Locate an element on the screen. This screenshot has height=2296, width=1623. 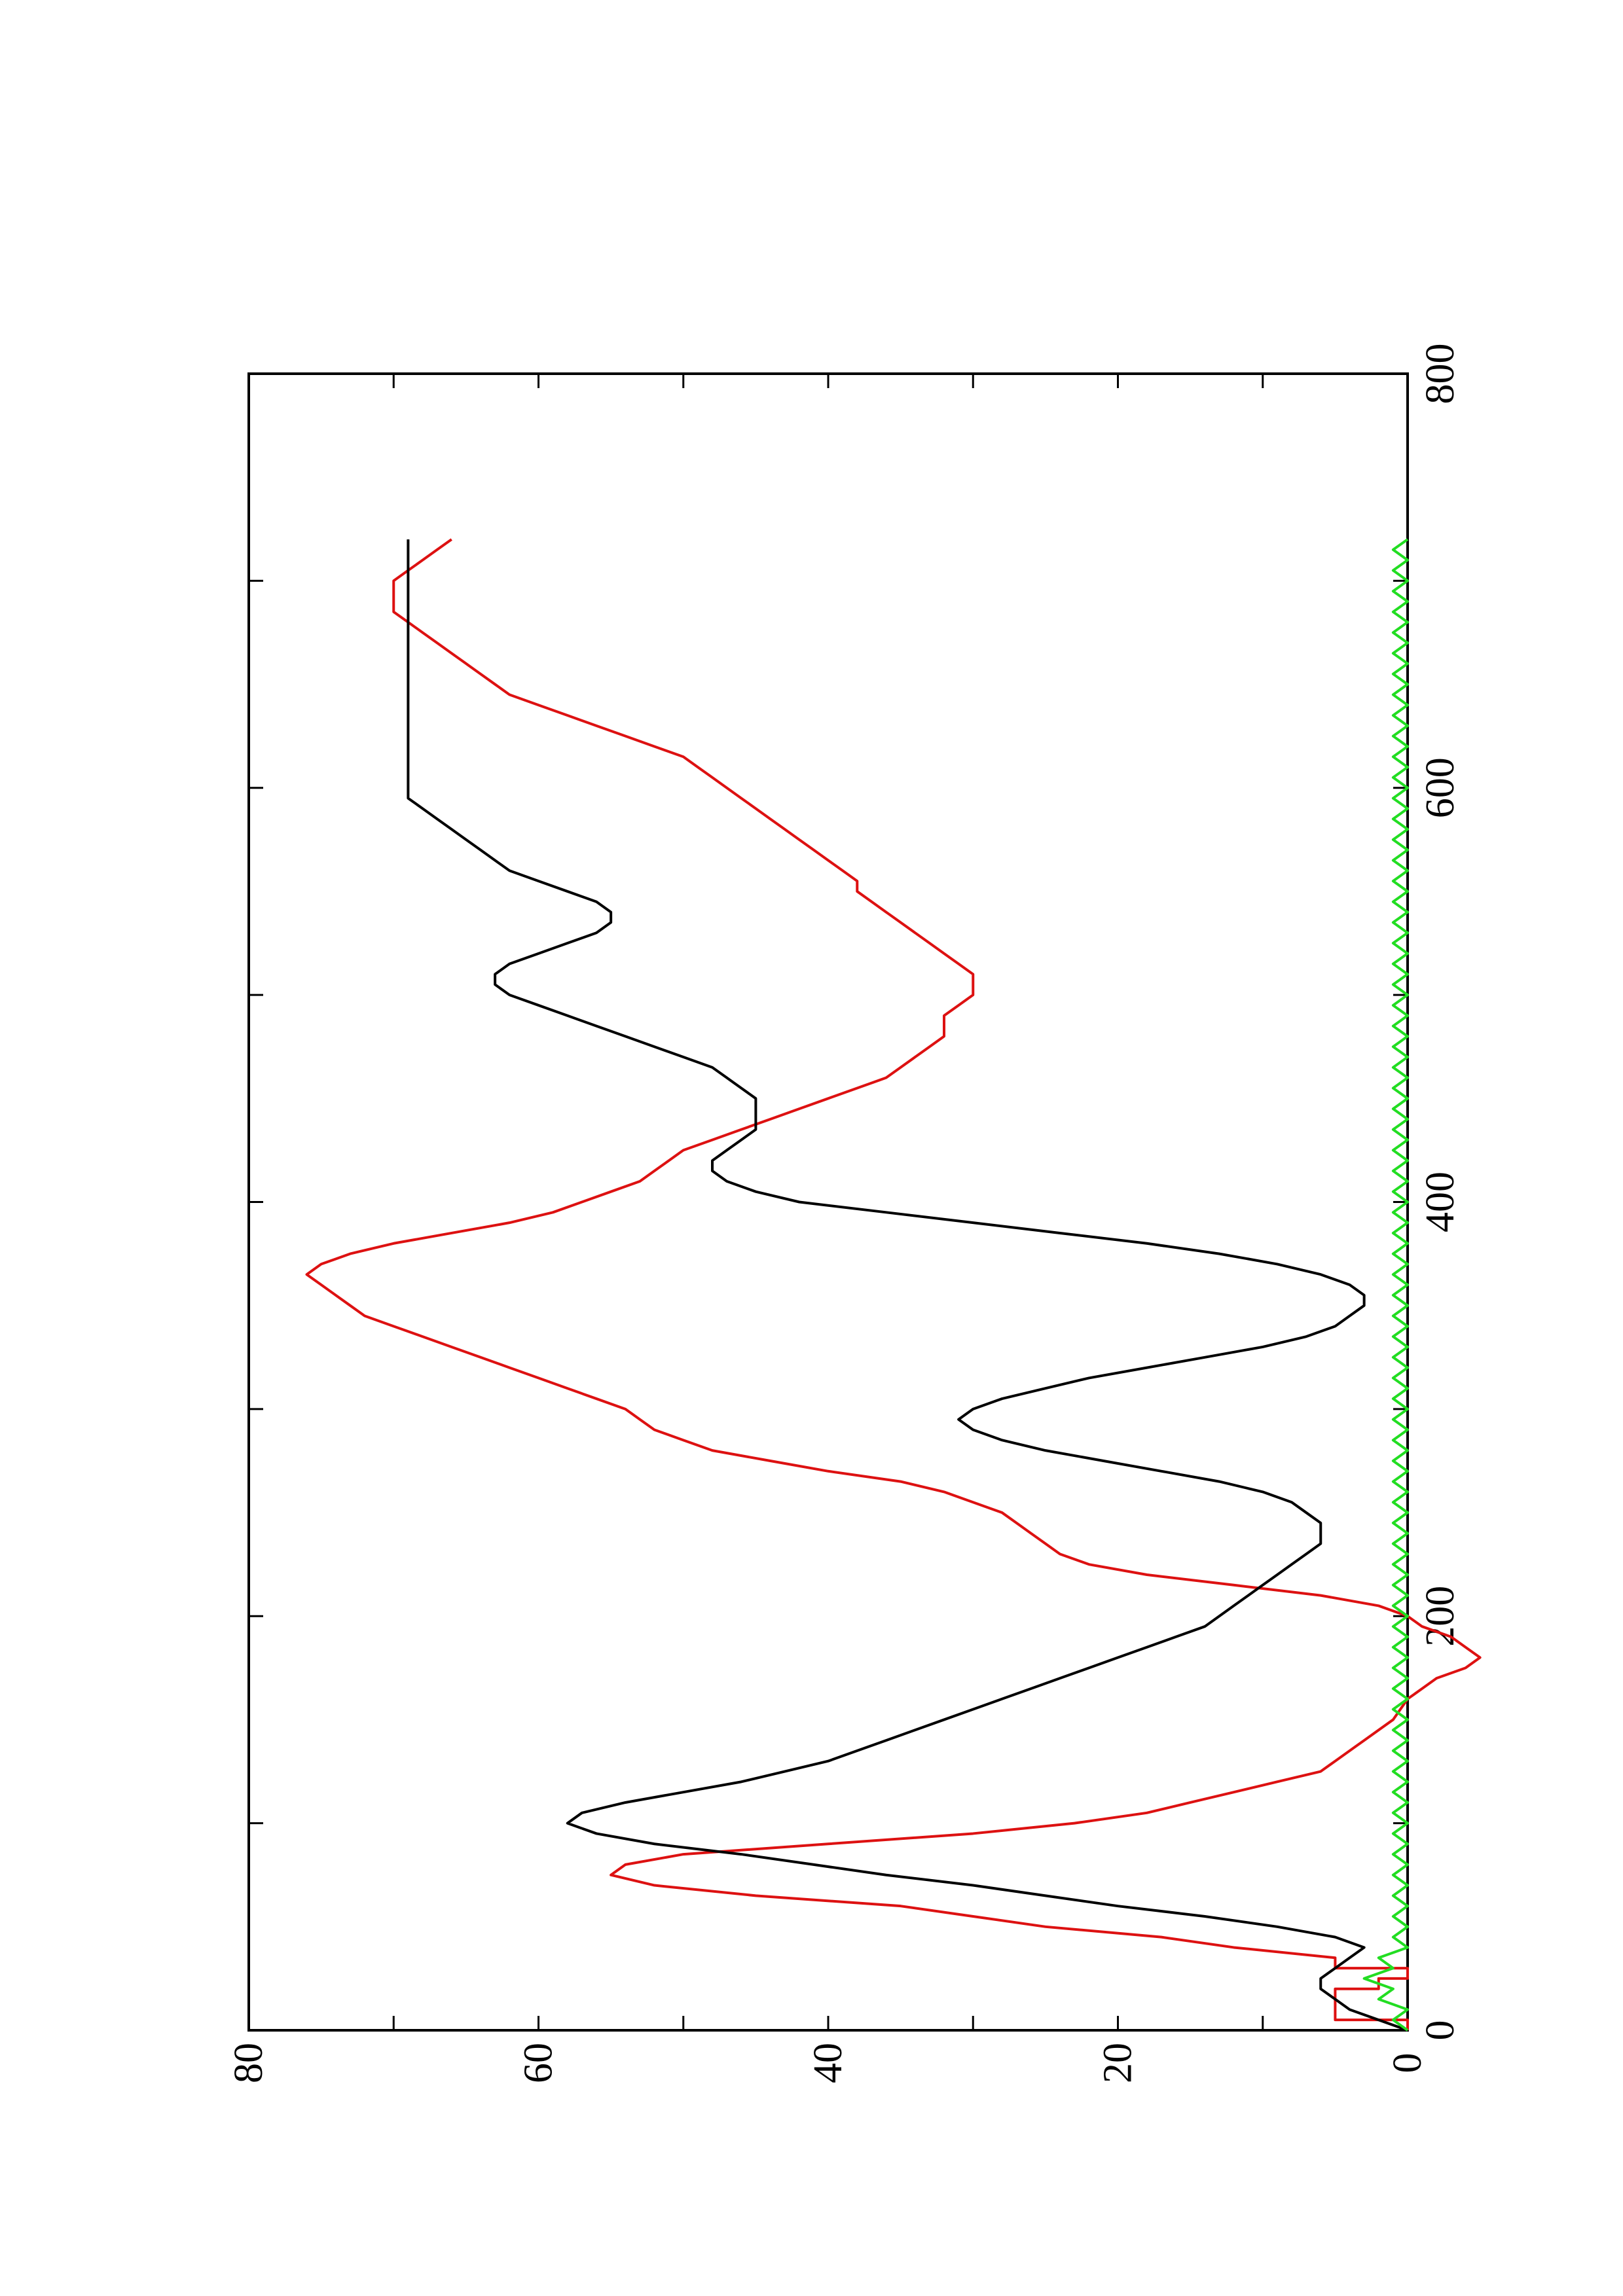
y-tick-label: 60 is located at coordinates (539, 2063).